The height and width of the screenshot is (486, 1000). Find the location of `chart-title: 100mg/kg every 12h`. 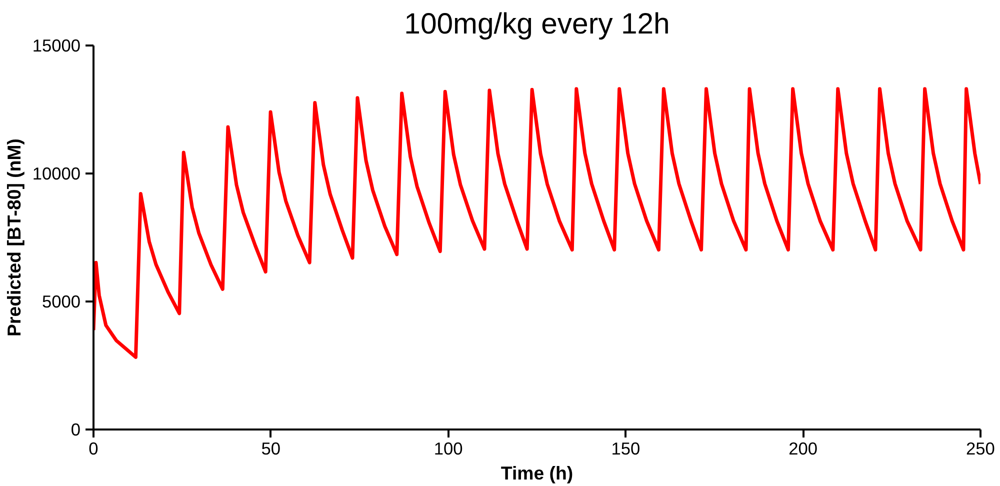

chart-title: 100mg/kg every 12h is located at coordinates (537, 24).